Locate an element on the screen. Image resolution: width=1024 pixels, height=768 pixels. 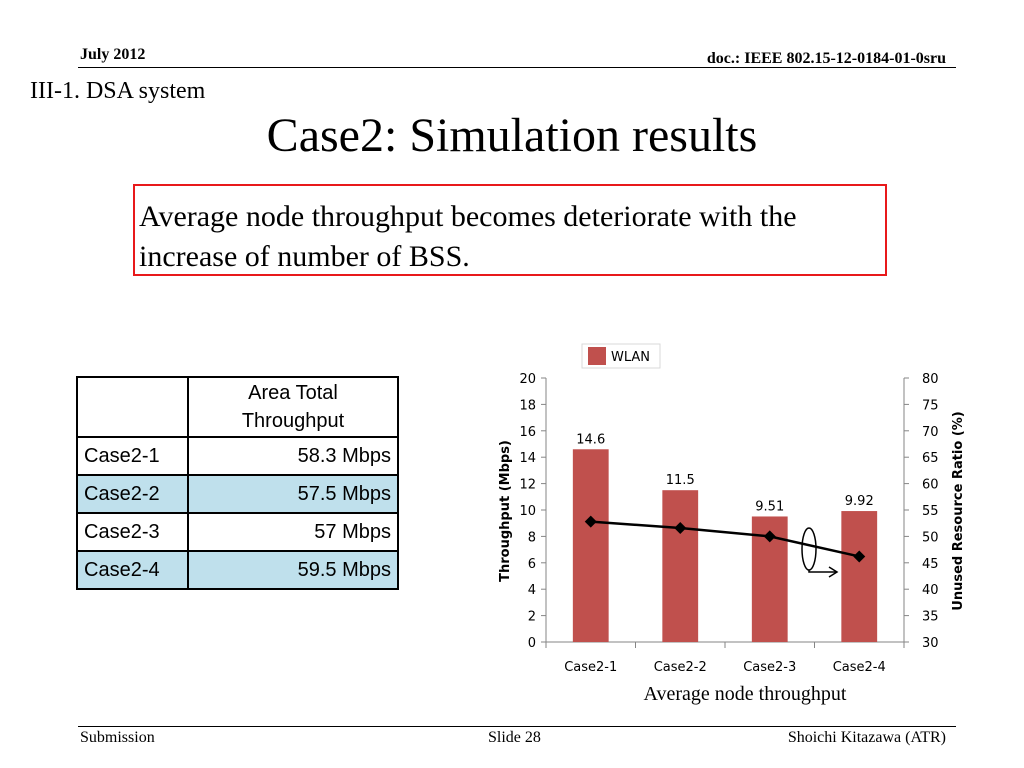
arrow-to-right-axis is located at coordinates (822, 571).